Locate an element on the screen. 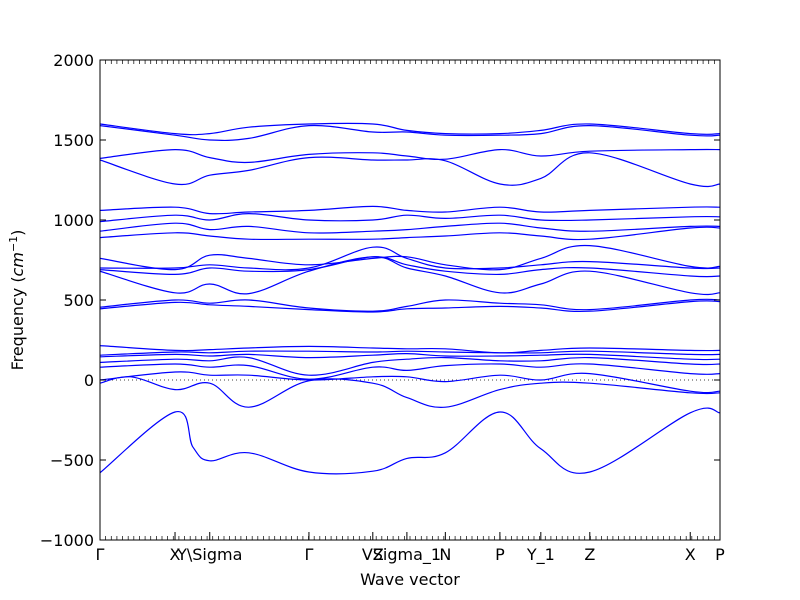  x-tick-label: VZ is located at coordinates (373, 554).